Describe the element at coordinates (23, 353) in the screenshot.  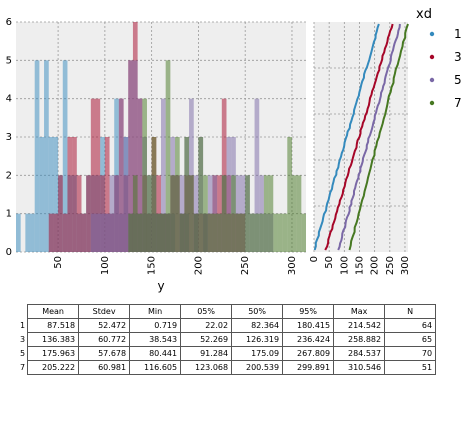
I see `row-index: 5` at that location.